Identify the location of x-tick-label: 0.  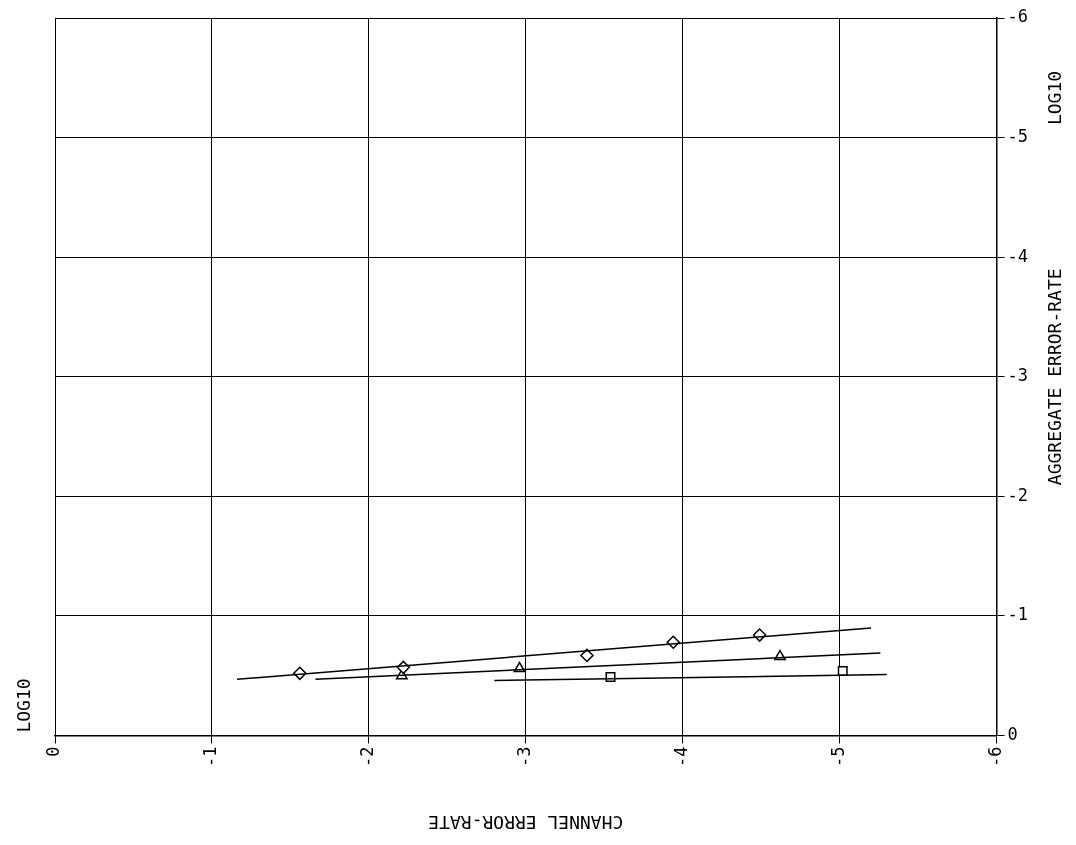
(53, 751).